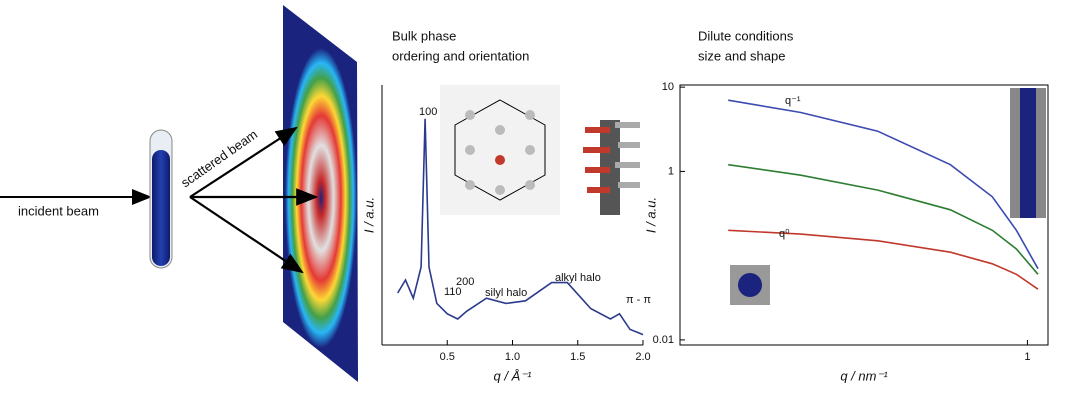  Describe the element at coordinates (741, 55) in the screenshot. I see `chart-subtitle: size and shape` at that location.